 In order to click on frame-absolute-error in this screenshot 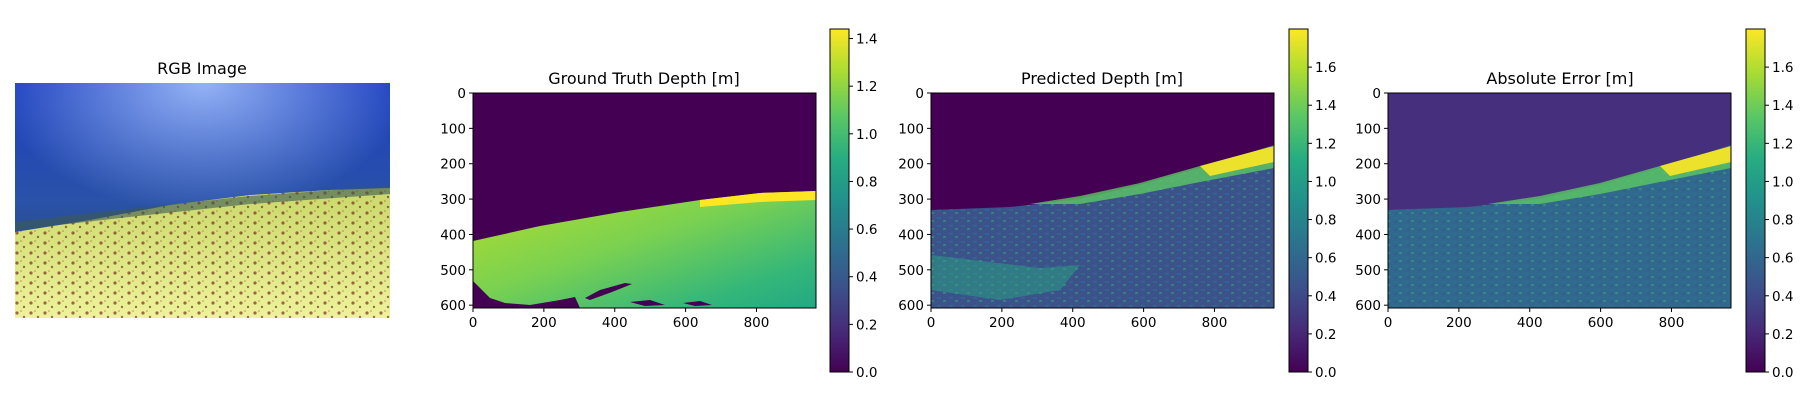, I will do `click(1559, 200)`.